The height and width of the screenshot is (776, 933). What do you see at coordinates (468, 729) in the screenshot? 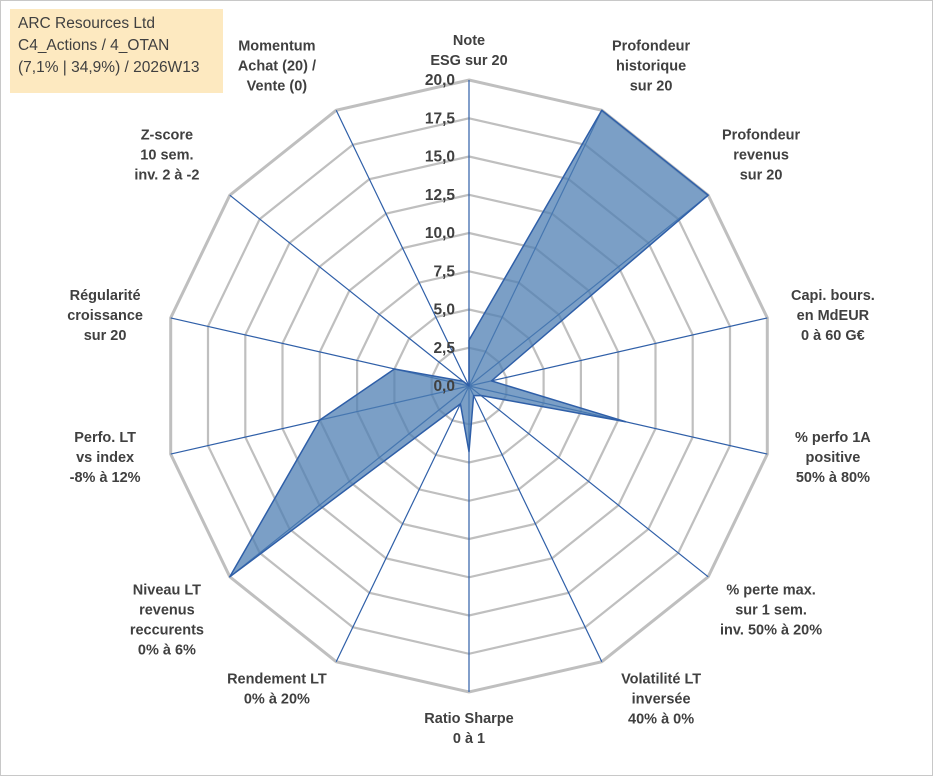
I see `axis-label: Ratio Sharpe 0 à 1` at bounding box center [468, 729].